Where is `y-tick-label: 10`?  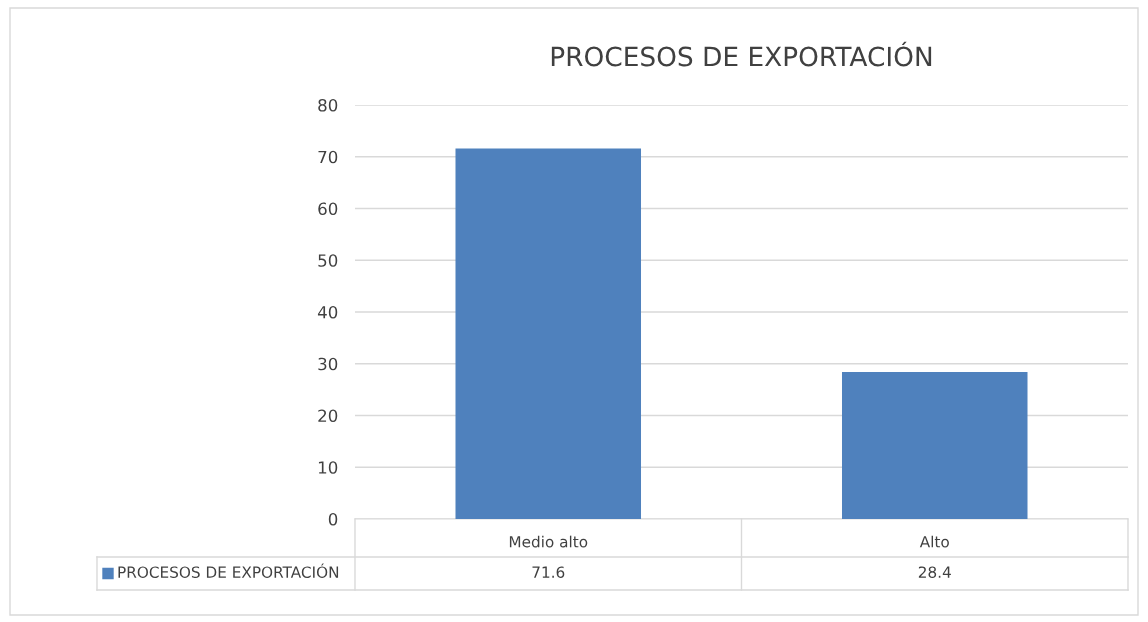
y-tick-label: 10 is located at coordinates (328, 467).